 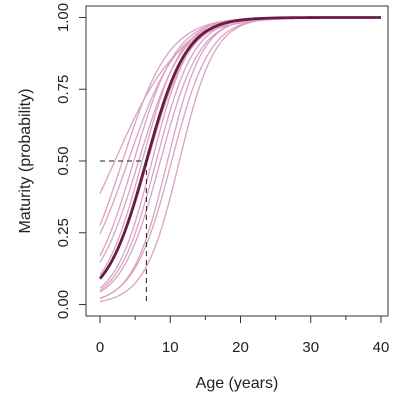 What do you see at coordinates (100, 347) in the screenshot?
I see `x-tick-label: 0` at bounding box center [100, 347].